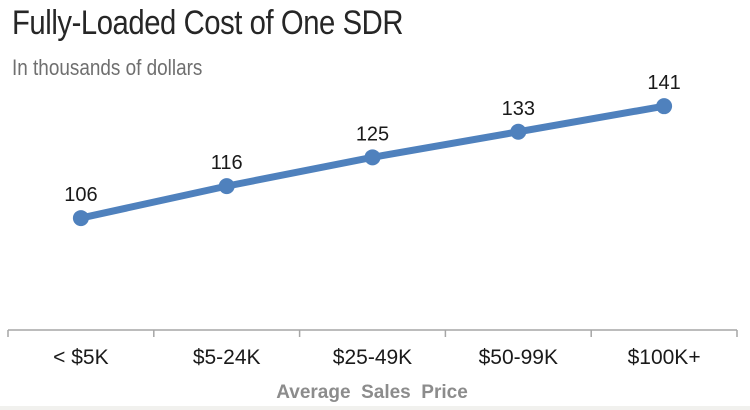 This screenshot has height=410, width=750. I want to click on data-label: 141, so click(663, 83).